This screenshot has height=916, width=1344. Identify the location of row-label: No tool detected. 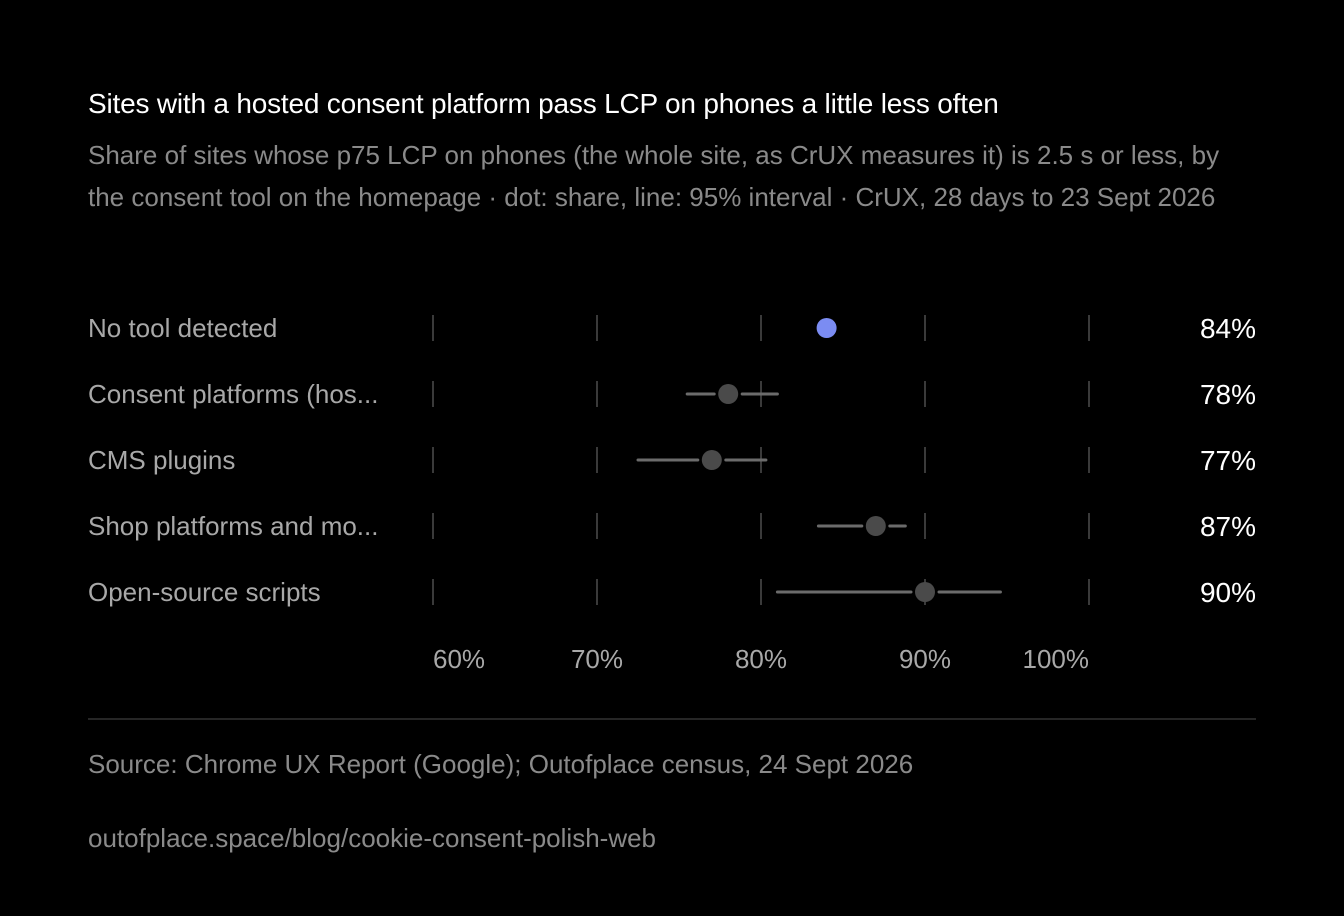
(182, 328).